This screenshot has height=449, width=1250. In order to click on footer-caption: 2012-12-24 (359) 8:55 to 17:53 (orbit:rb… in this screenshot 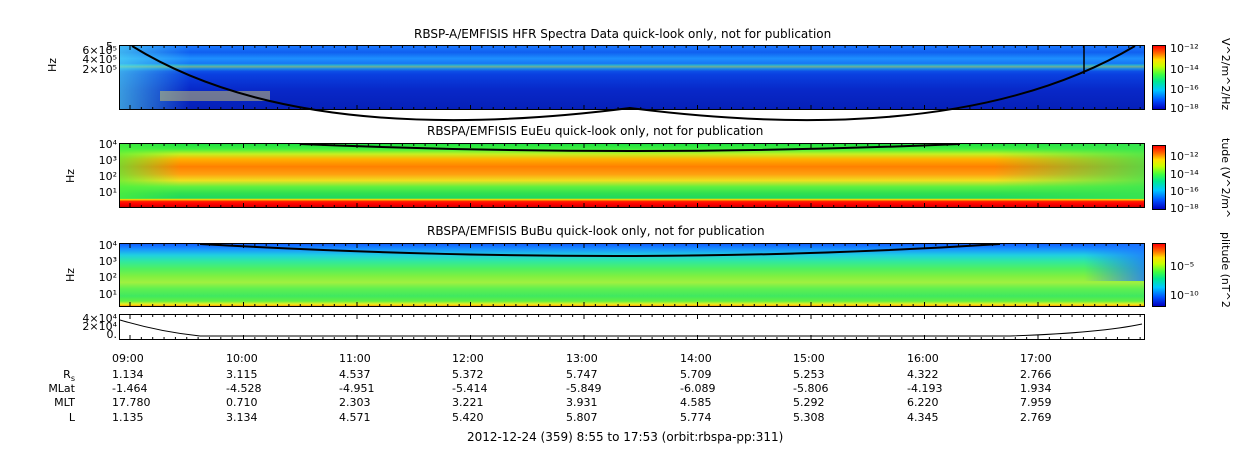, I will do `click(625, 437)`.